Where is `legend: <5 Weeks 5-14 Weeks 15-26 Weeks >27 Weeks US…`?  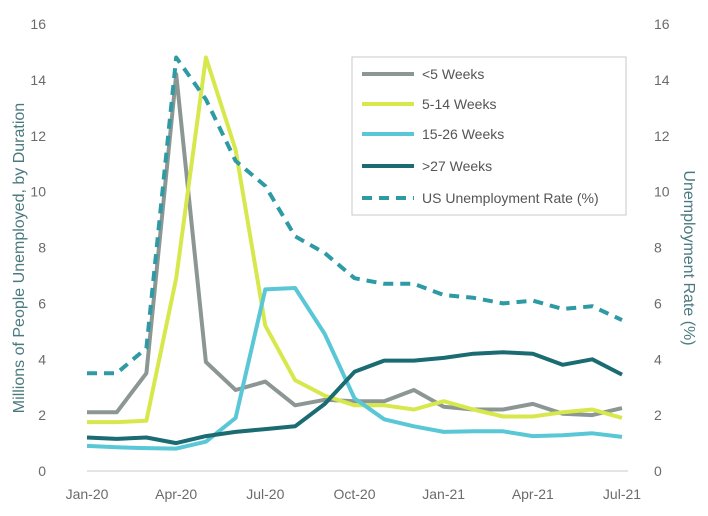 legend: <5 Weeks 5-14 Weeks 15-26 Weeks >27 Weeks US… is located at coordinates (489, 136).